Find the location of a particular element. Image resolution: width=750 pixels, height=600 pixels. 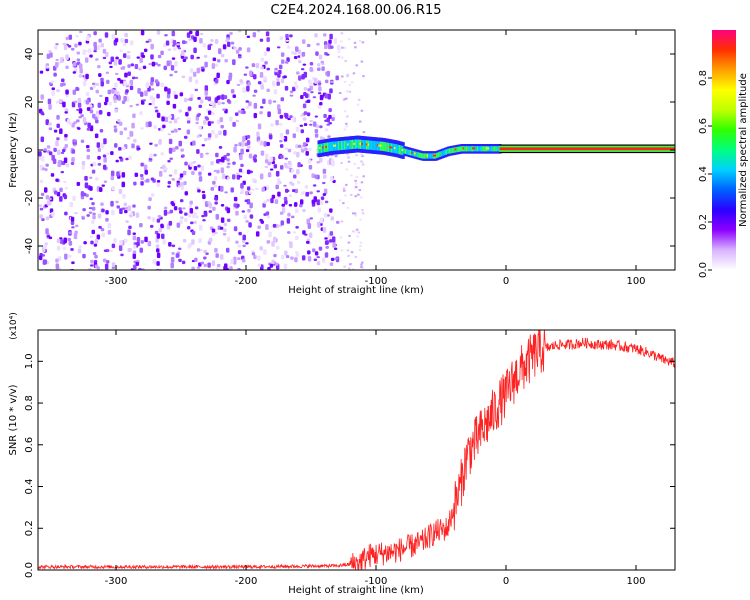

y-tick-label: -20 is located at coordinates (29, 198).